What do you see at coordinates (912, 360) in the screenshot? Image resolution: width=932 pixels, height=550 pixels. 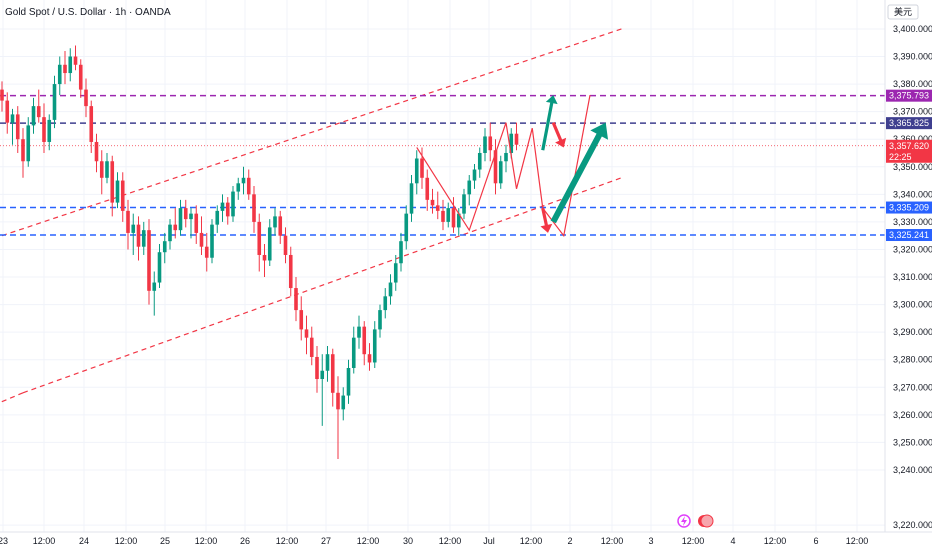 I see `y-tick-label: 3,280.000` at bounding box center [912, 360].